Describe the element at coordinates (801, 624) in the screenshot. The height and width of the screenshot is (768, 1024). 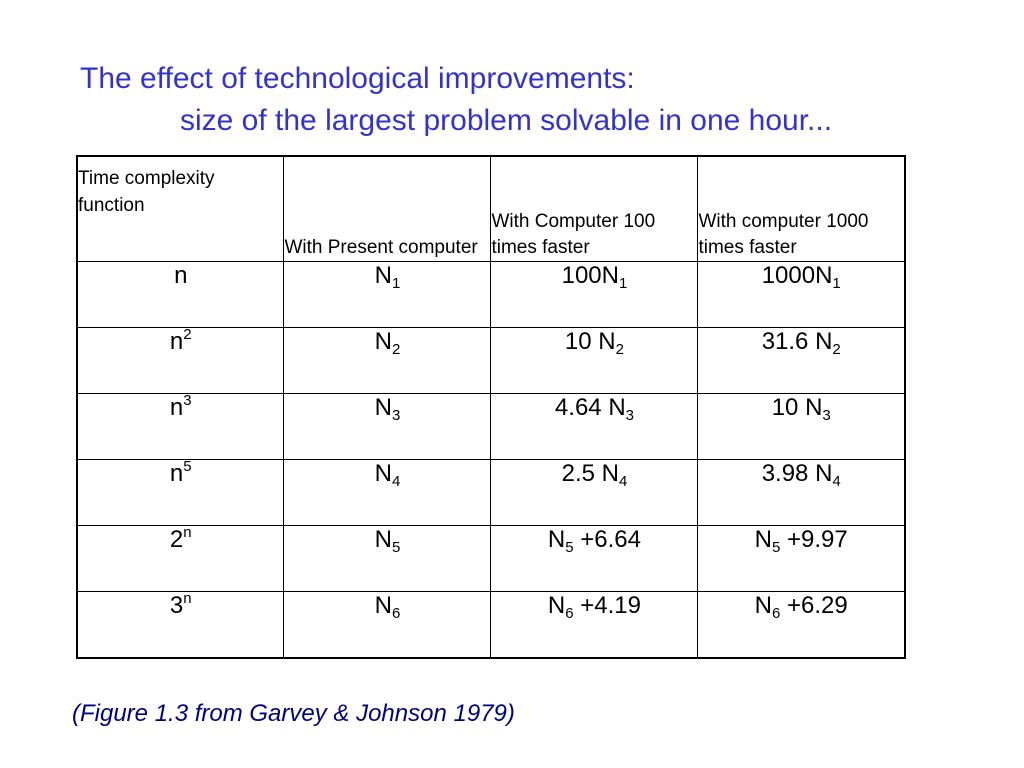
I see `cell-1000x-faster: N6 +6.29` at that location.